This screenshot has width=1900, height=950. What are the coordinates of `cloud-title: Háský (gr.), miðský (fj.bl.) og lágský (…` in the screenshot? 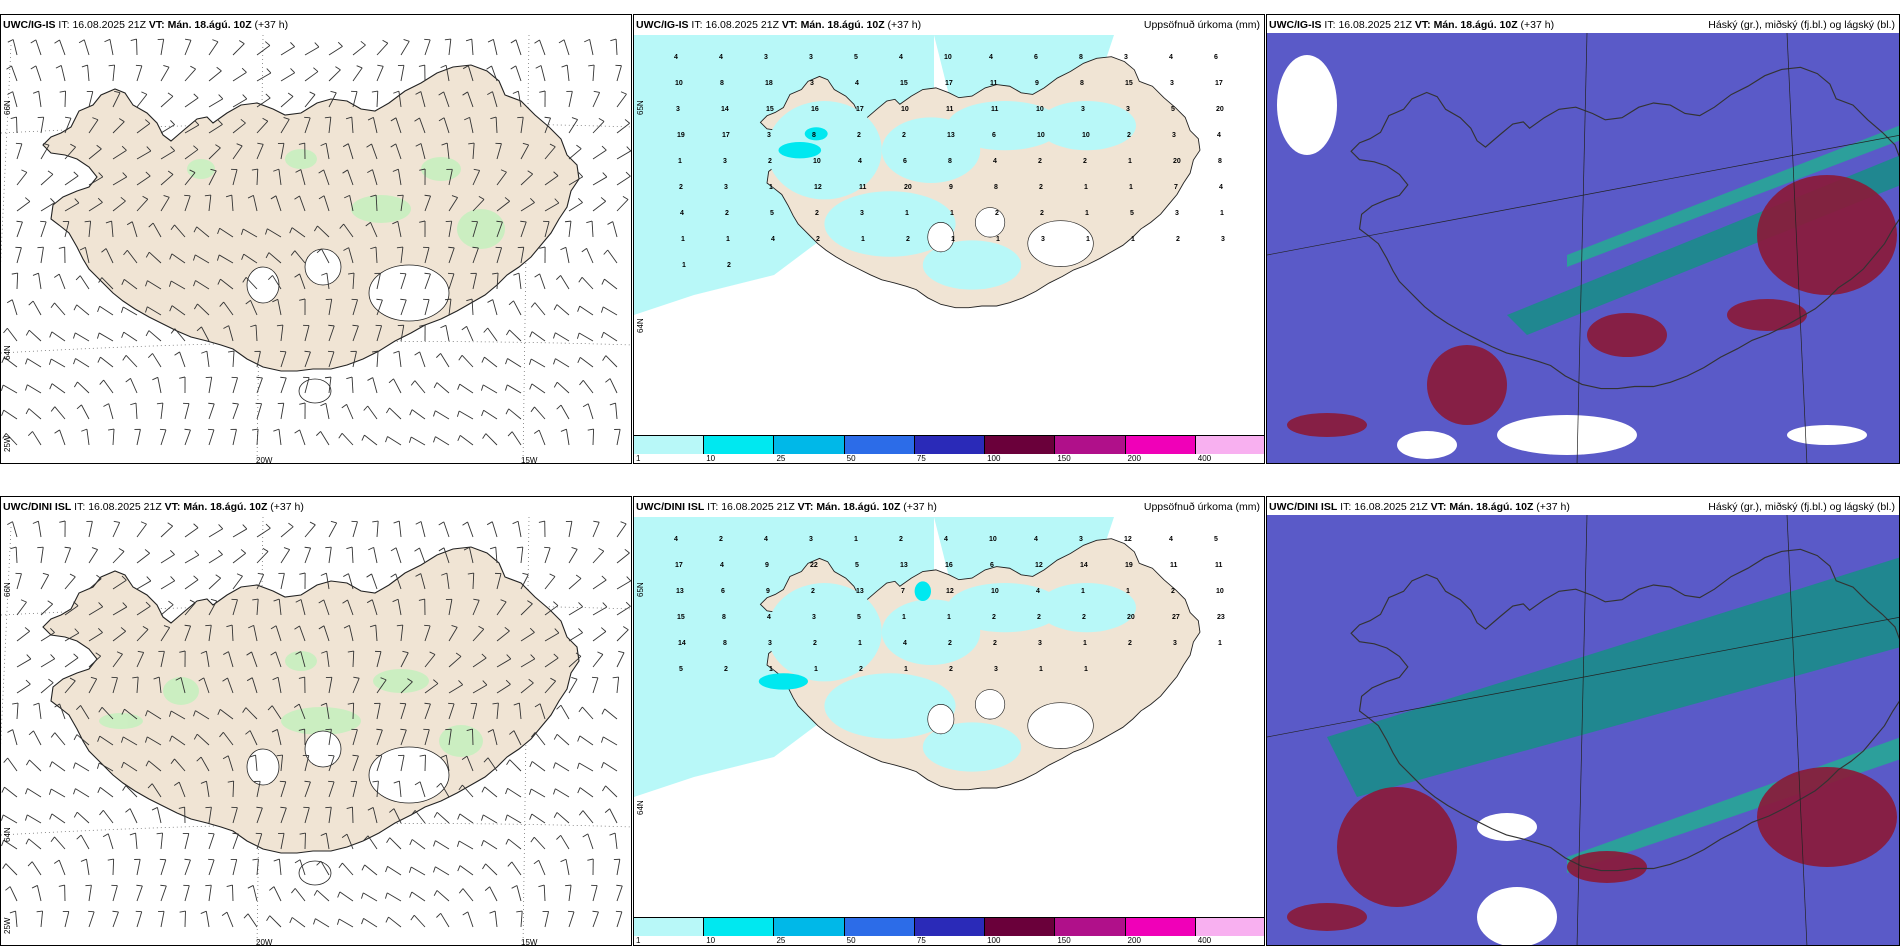 It's located at (1801, 25).